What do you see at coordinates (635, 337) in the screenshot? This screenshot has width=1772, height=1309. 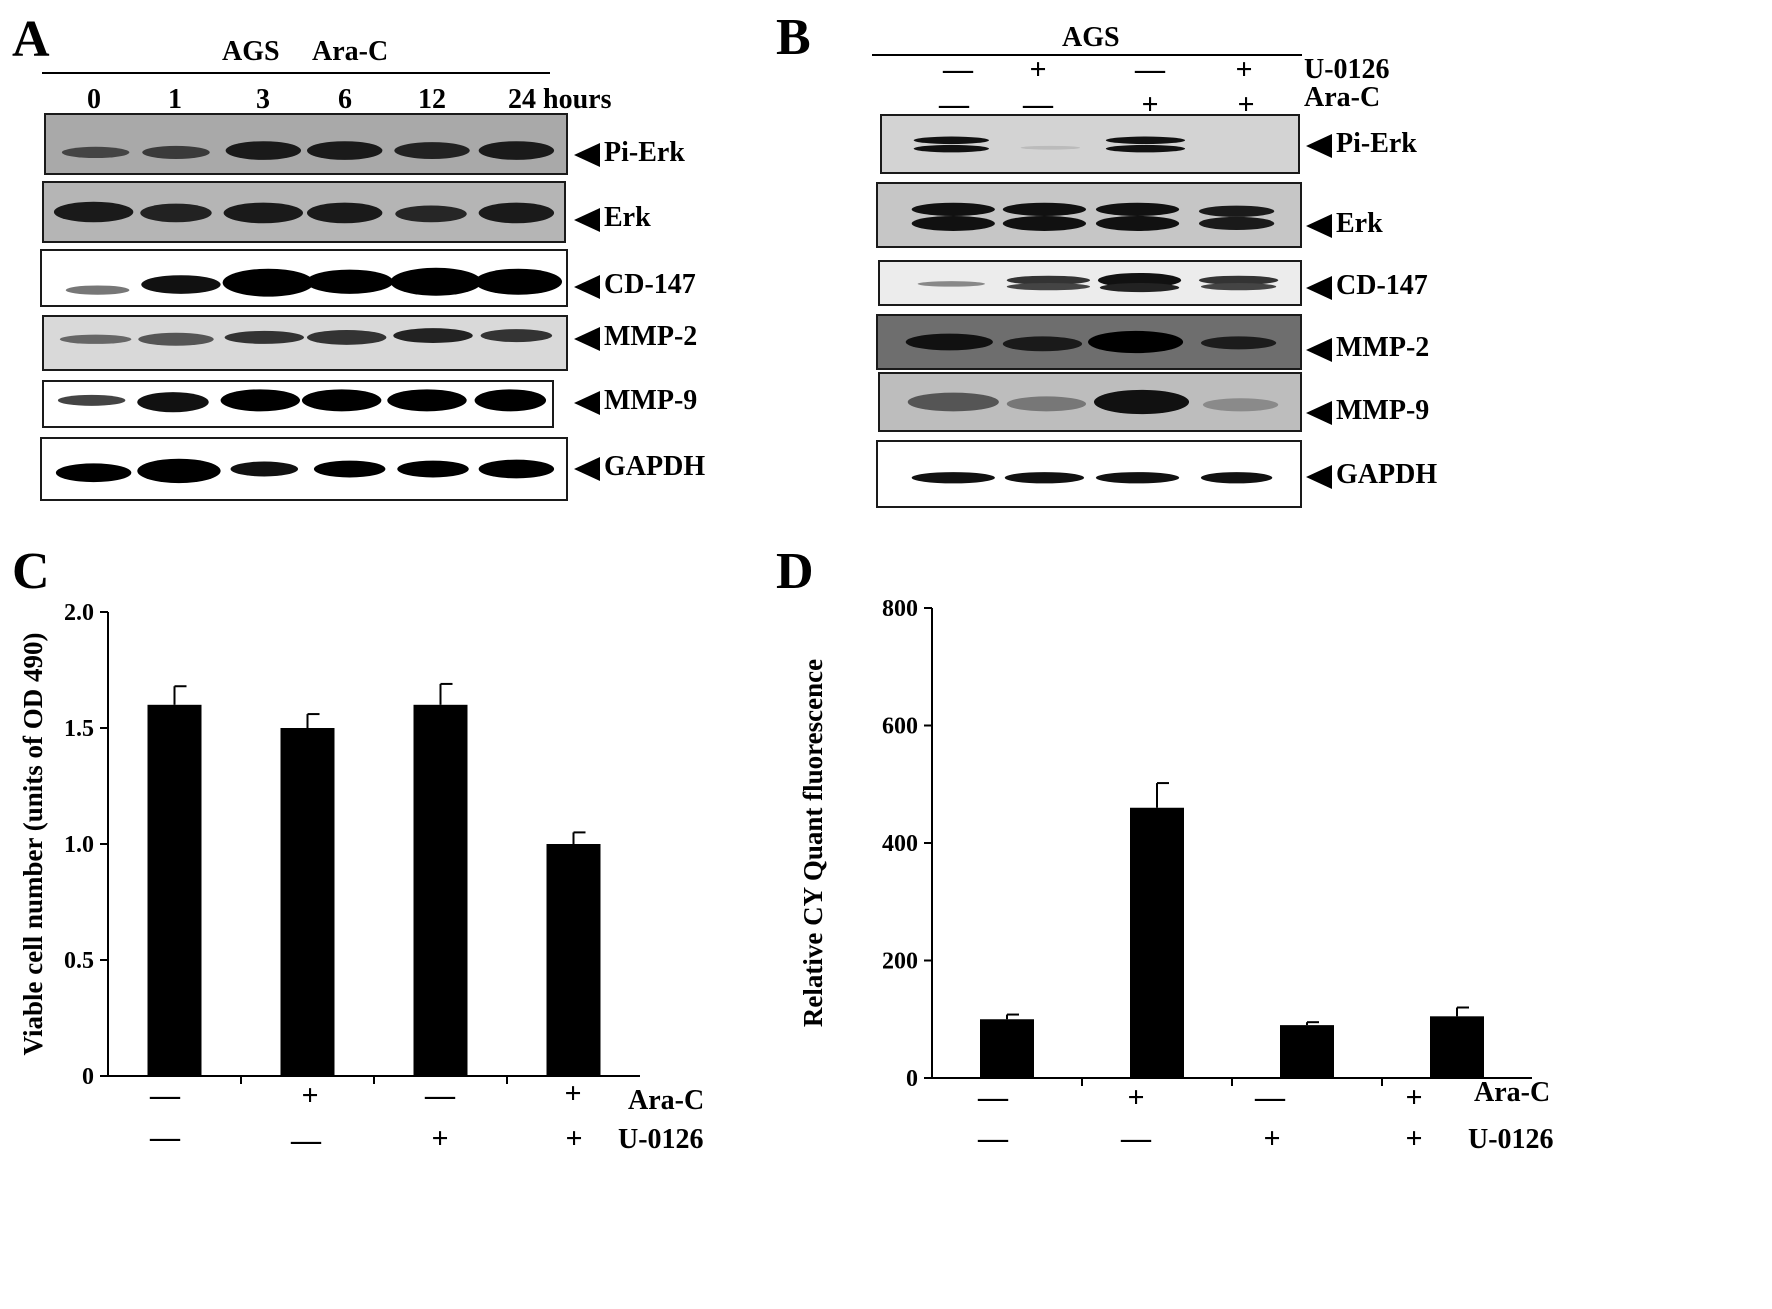 I see `panel-a-marker-label: MMP-2` at bounding box center [635, 337].